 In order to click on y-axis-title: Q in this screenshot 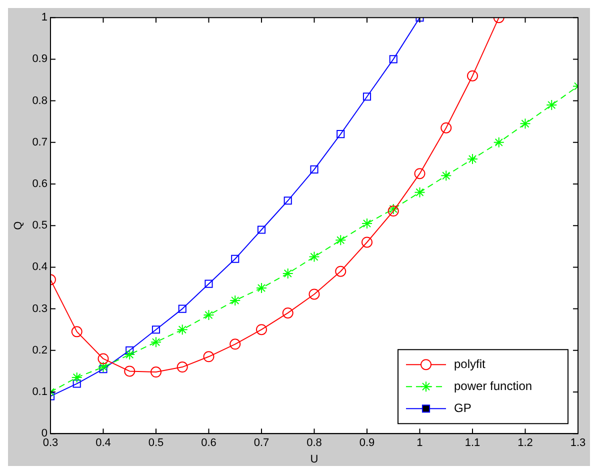, I will do `click(18, 225)`.